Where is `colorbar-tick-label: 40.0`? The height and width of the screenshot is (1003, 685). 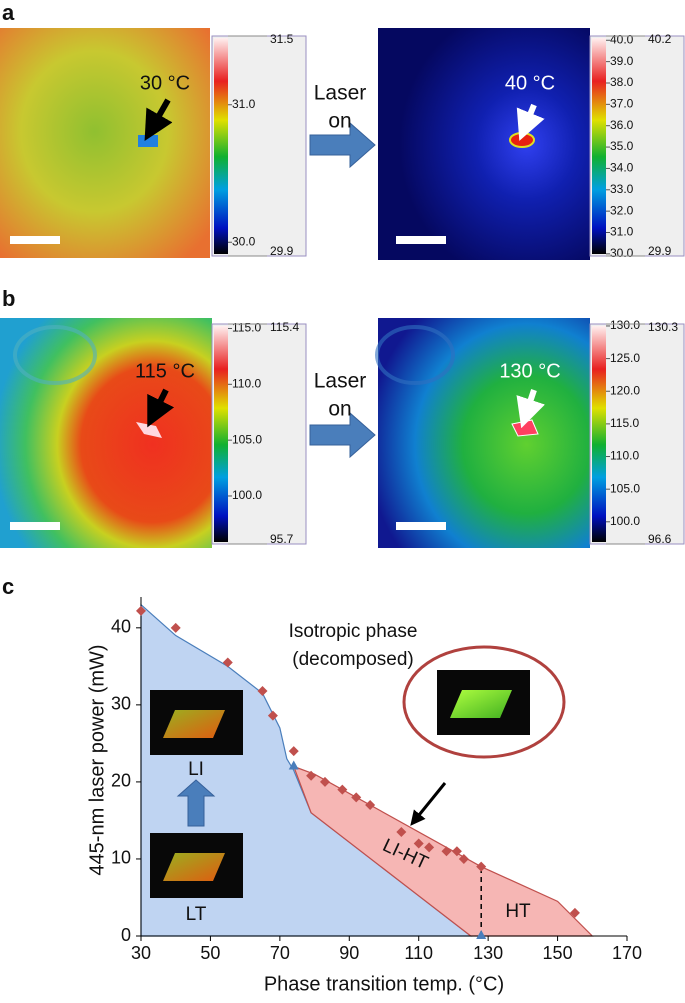 colorbar-tick-label: 40.0 is located at coordinates (622, 39).